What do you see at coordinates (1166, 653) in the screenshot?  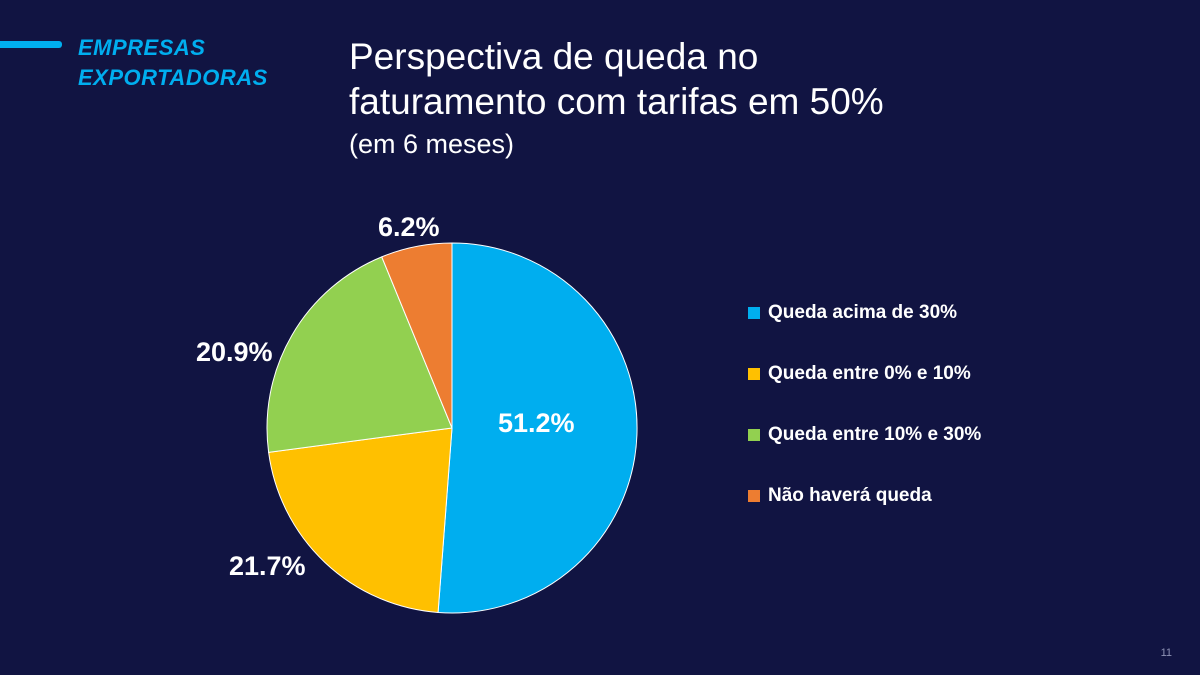 I see `page-number: 11` at bounding box center [1166, 653].